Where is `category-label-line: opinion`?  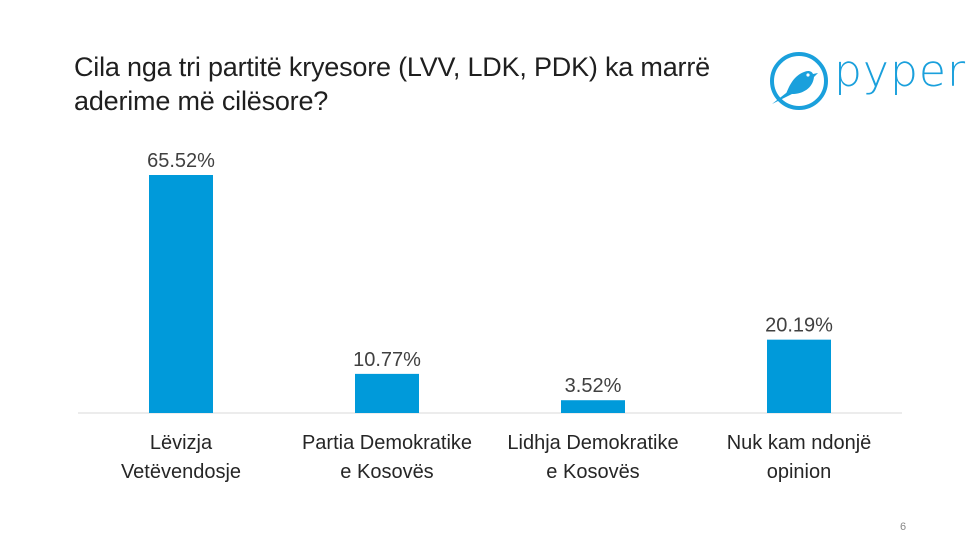 category-label-line: opinion is located at coordinates (799, 472).